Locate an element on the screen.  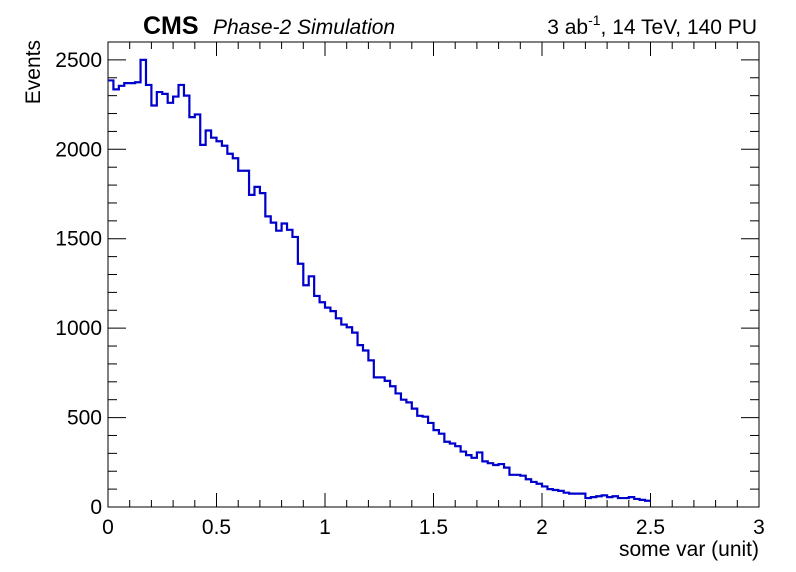
lumi-label: 3 ab-1, 14 TeV, 140 PU is located at coordinates (652, 25).